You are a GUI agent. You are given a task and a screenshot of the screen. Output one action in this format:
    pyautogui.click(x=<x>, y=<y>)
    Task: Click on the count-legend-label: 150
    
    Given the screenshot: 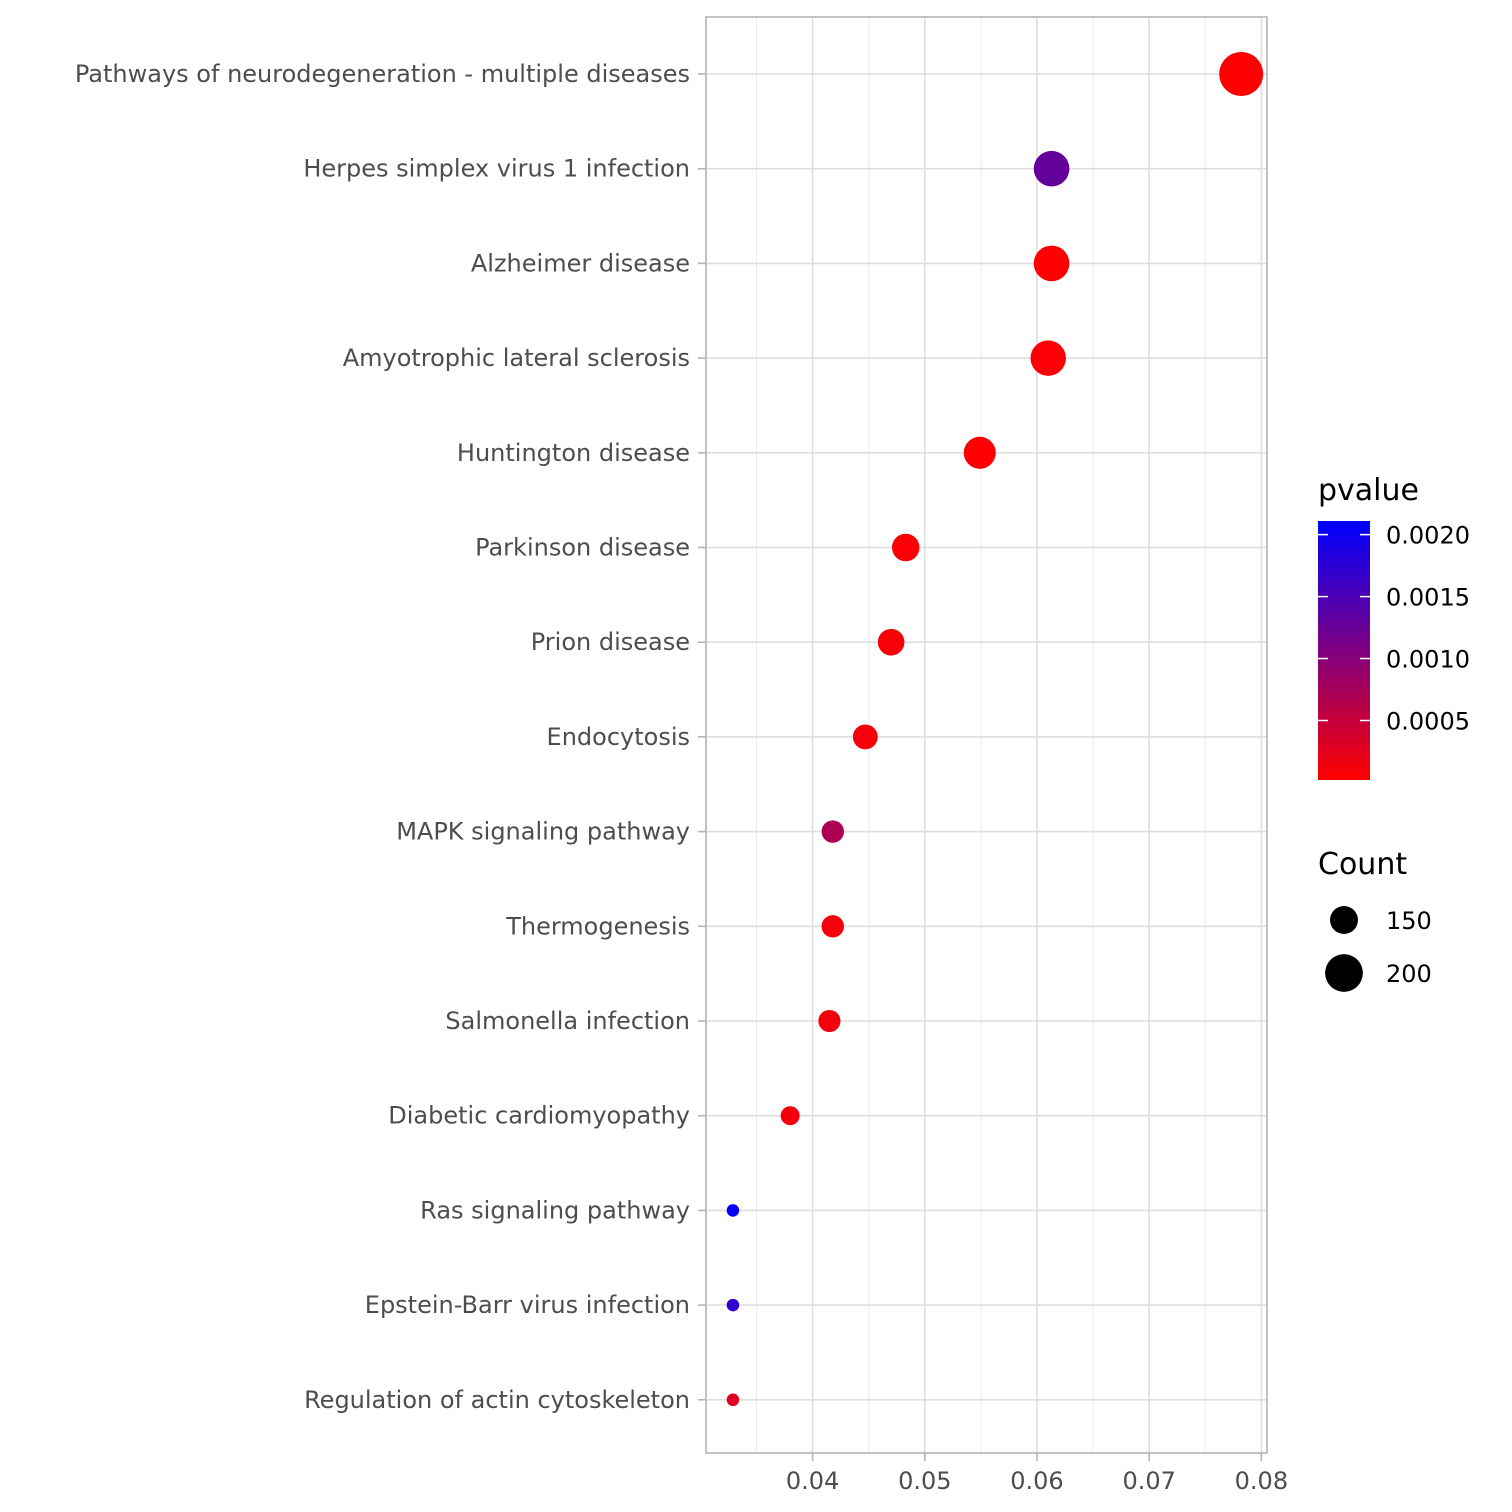 What is the action you would take?
    pyautogui.click(x=1409, y=921)
    